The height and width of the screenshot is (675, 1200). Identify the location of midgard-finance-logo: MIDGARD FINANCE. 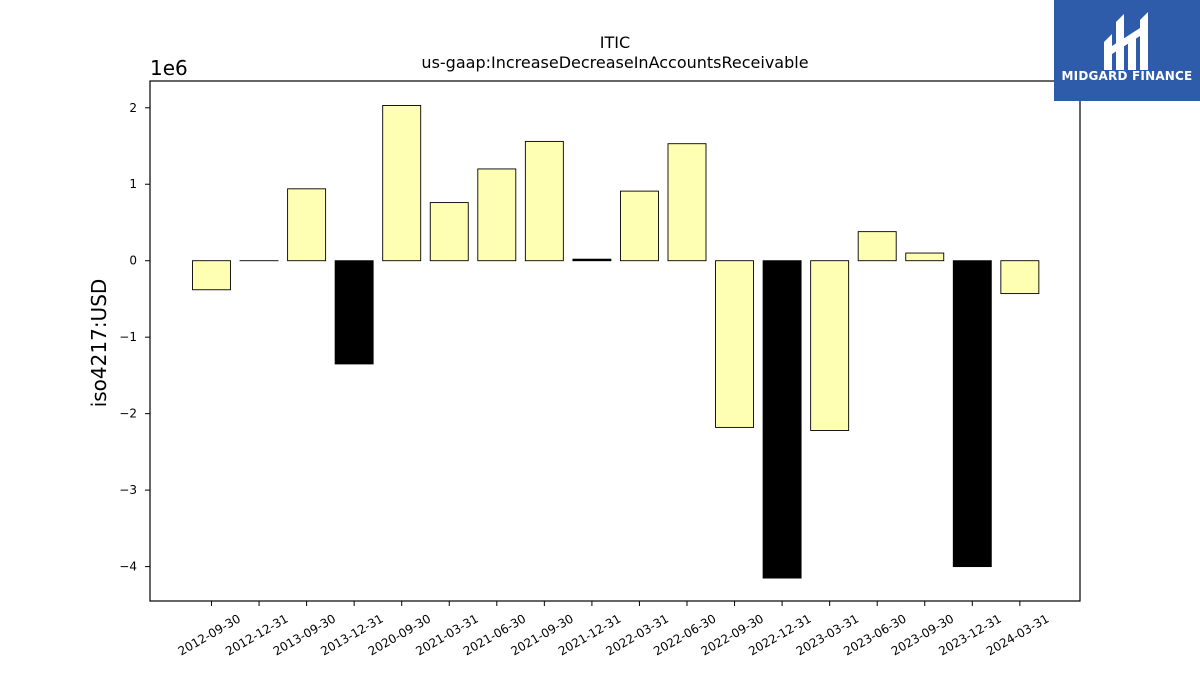
(1127, 50).